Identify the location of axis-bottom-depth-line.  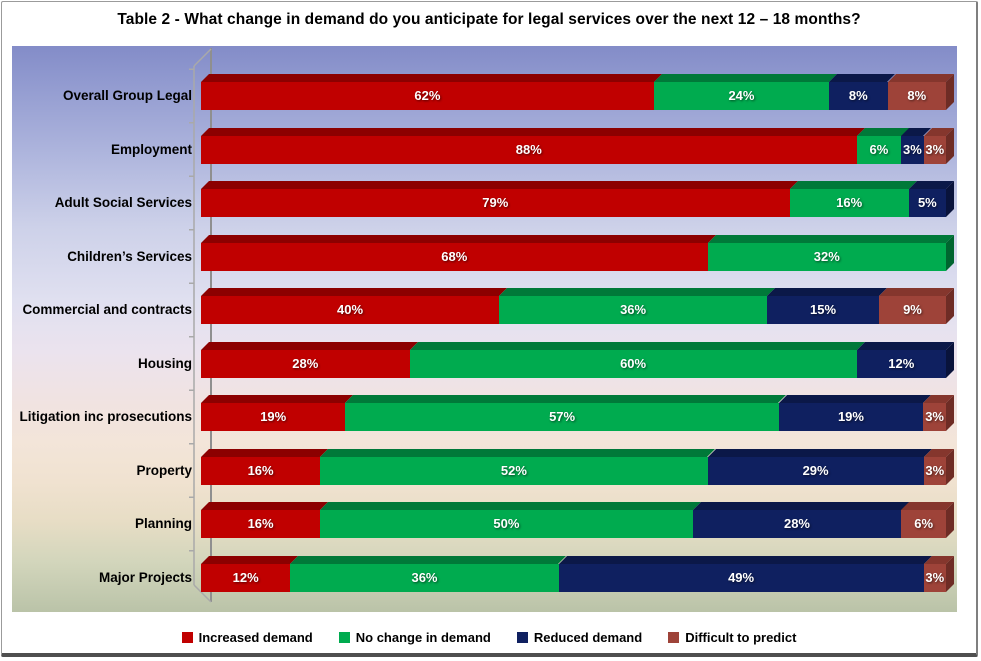
(202, 593).